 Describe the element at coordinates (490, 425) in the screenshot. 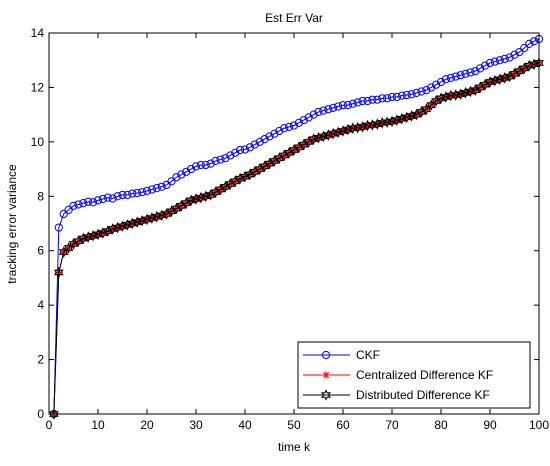

I see `x-tick-label: 90` at that location.